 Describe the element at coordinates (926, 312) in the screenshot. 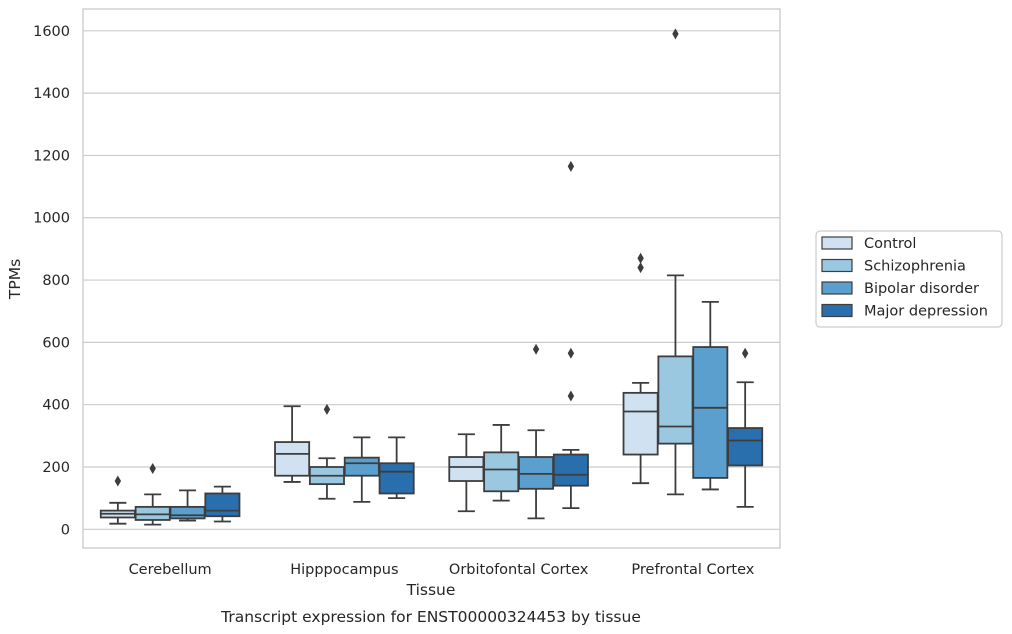

I see `legend-label: Major depression` at that location.